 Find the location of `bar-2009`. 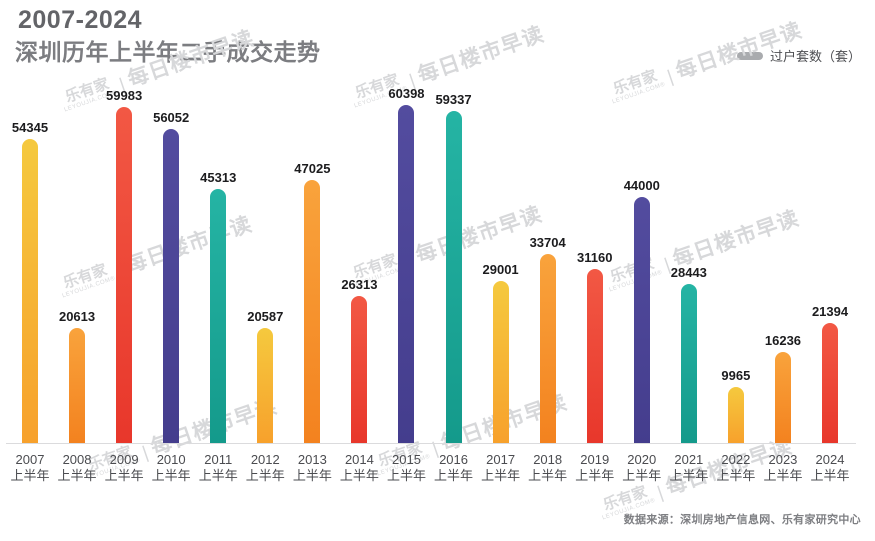

bar-2009 is located at coordinates (124, 275).